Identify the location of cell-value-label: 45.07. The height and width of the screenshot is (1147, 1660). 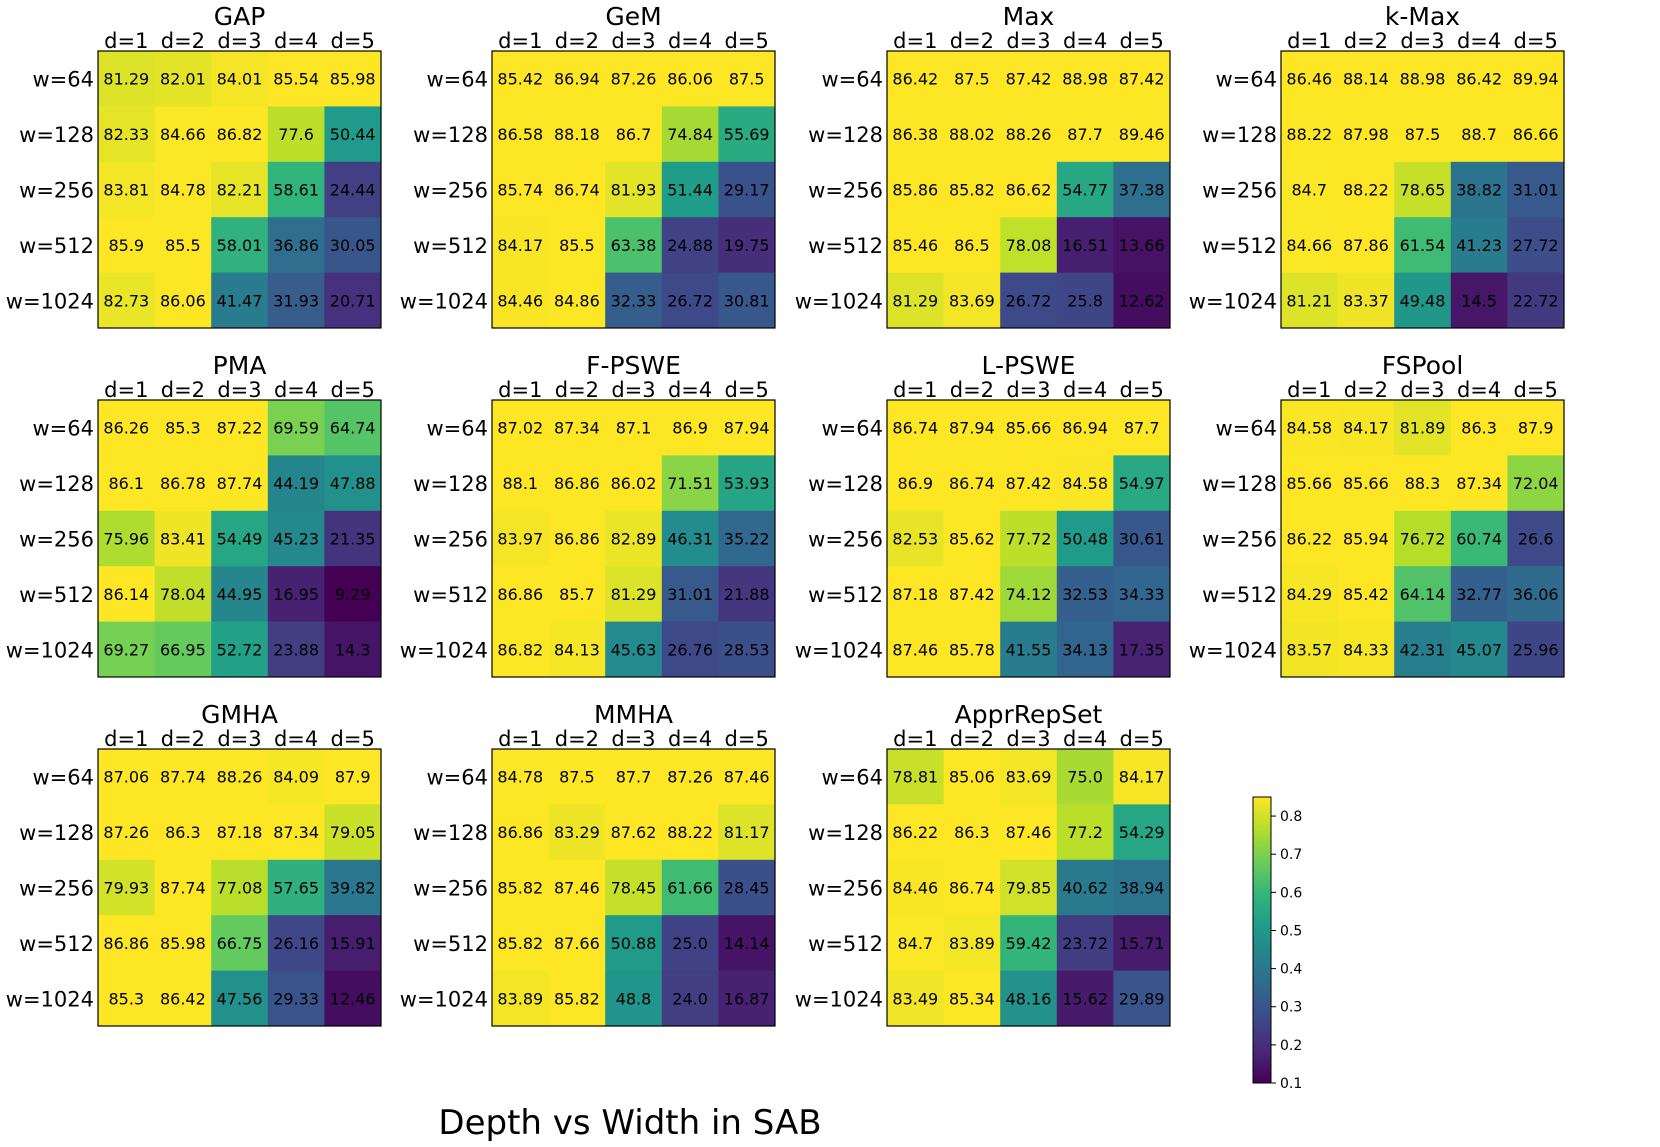
(1479, 649).